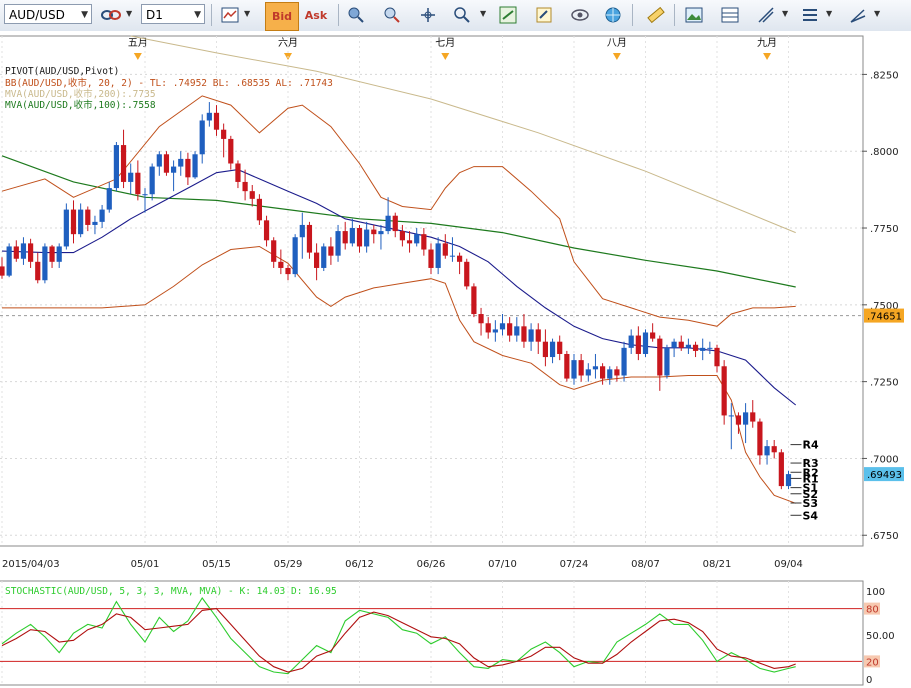 This screenshot has height=688, width=911. I want to click on zoom-icon, so click(392, 15).